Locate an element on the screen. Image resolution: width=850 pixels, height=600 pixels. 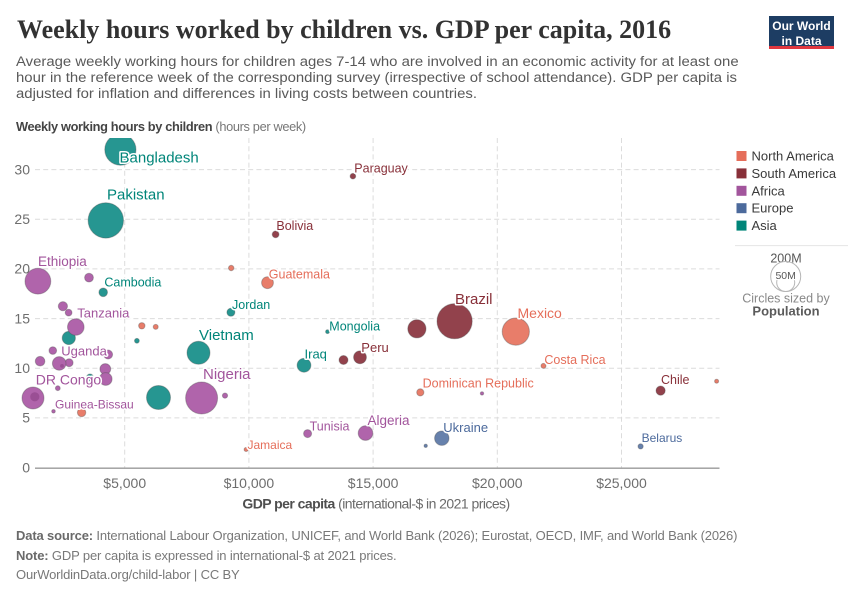
svg-text: Belarus is located at coordinates (662, 438).